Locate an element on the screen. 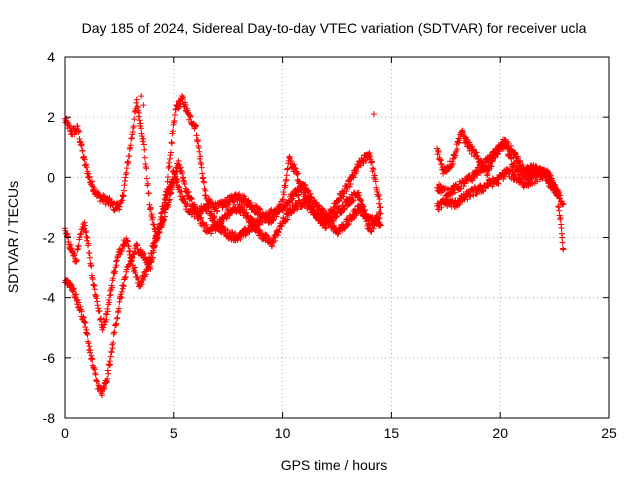 The image size is (640, 480). y-tick-label: -8 is located at coordinates (49, 418).